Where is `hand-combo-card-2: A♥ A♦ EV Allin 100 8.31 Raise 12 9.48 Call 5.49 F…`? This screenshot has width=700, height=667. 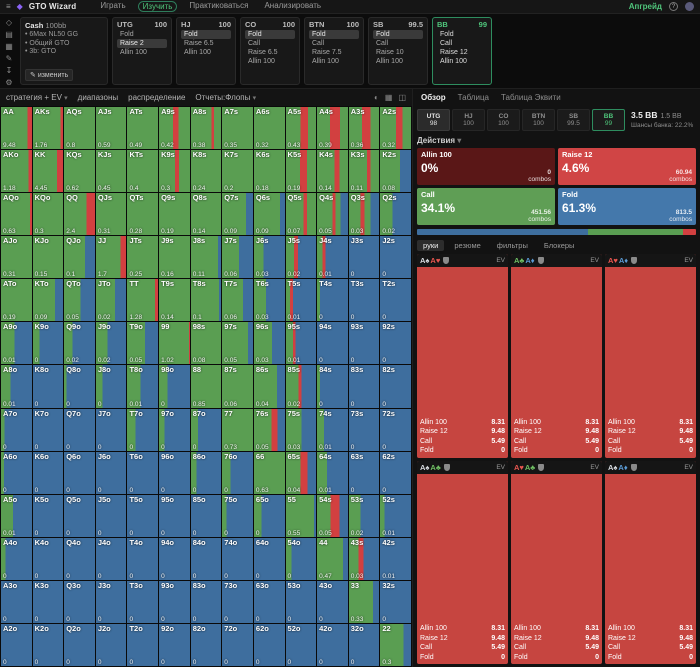 hand-combo-card-2: A♥ A♦ EV Allin 100 8.31 Raise 12 9.48 Call 5.49 F… is located at coordinates (650, 356).